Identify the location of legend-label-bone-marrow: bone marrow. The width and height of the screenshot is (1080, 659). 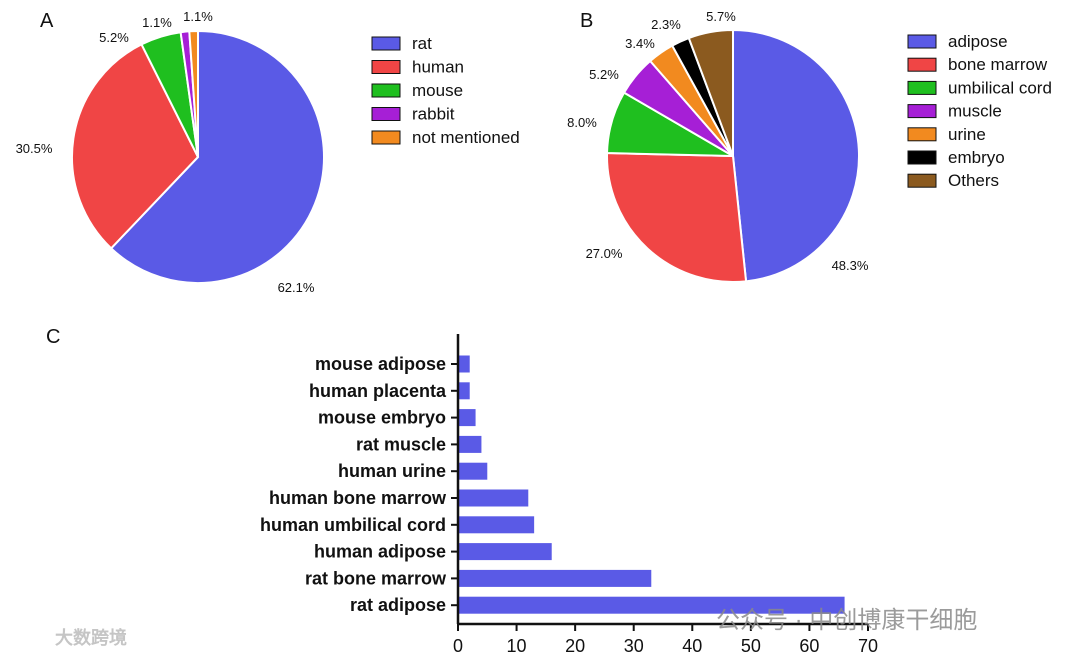
(998, 64).